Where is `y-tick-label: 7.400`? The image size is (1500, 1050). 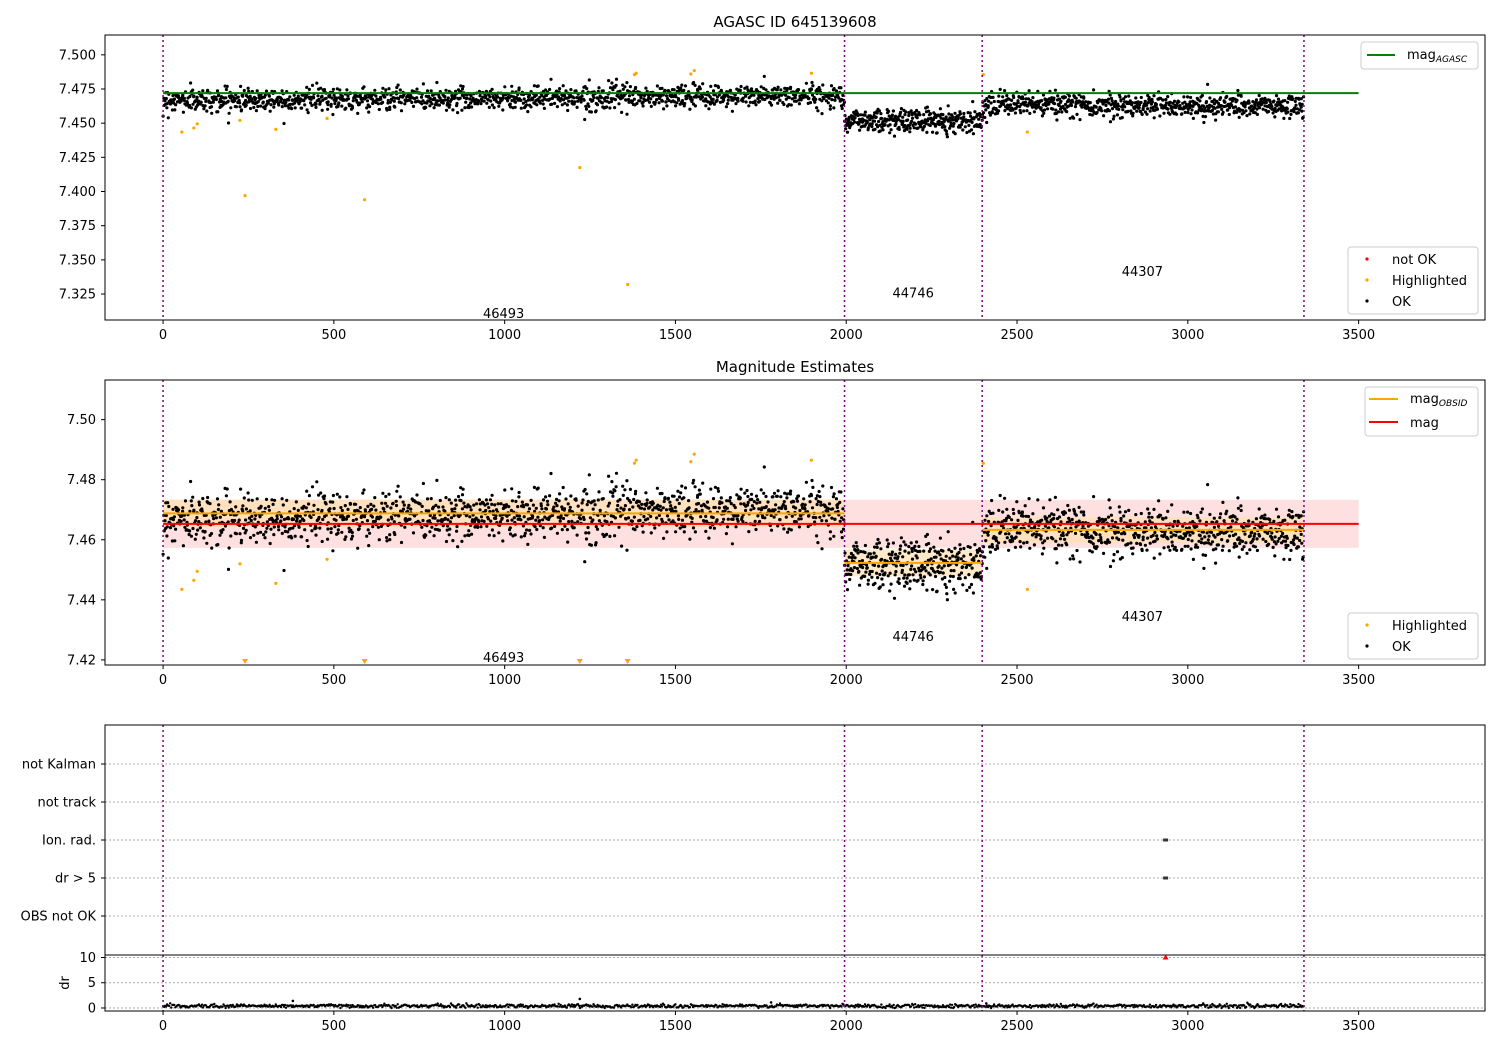 y-tick-label: 7.400 is located at coordinates (77, 192).